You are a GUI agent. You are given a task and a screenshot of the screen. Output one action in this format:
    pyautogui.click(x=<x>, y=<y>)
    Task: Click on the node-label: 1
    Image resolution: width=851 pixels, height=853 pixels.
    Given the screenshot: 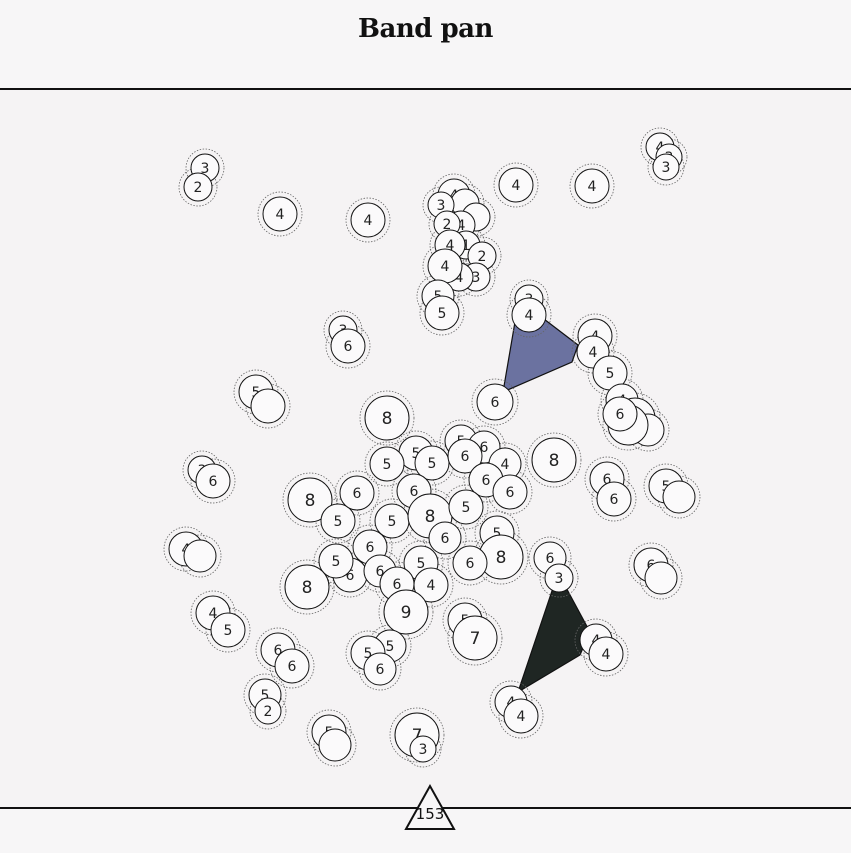 What is the action you would take?
    pyautogui.click(x=466, y=246)
    